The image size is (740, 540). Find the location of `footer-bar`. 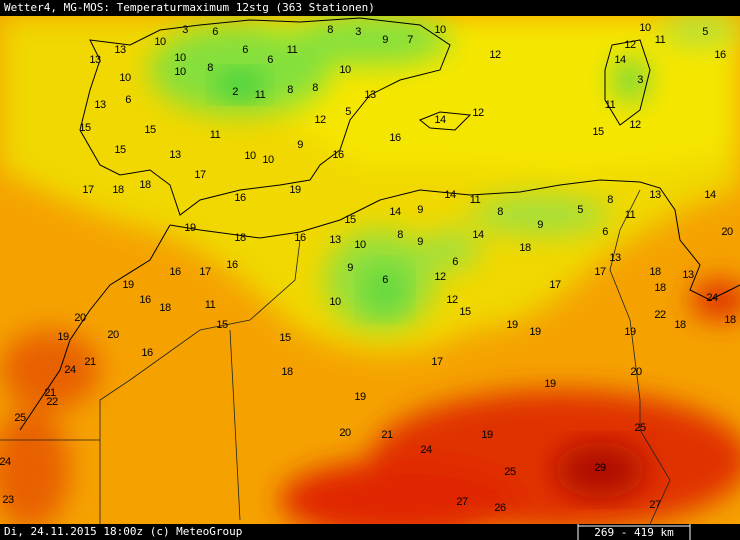

footer-bar is located at coordinates (370, 532).